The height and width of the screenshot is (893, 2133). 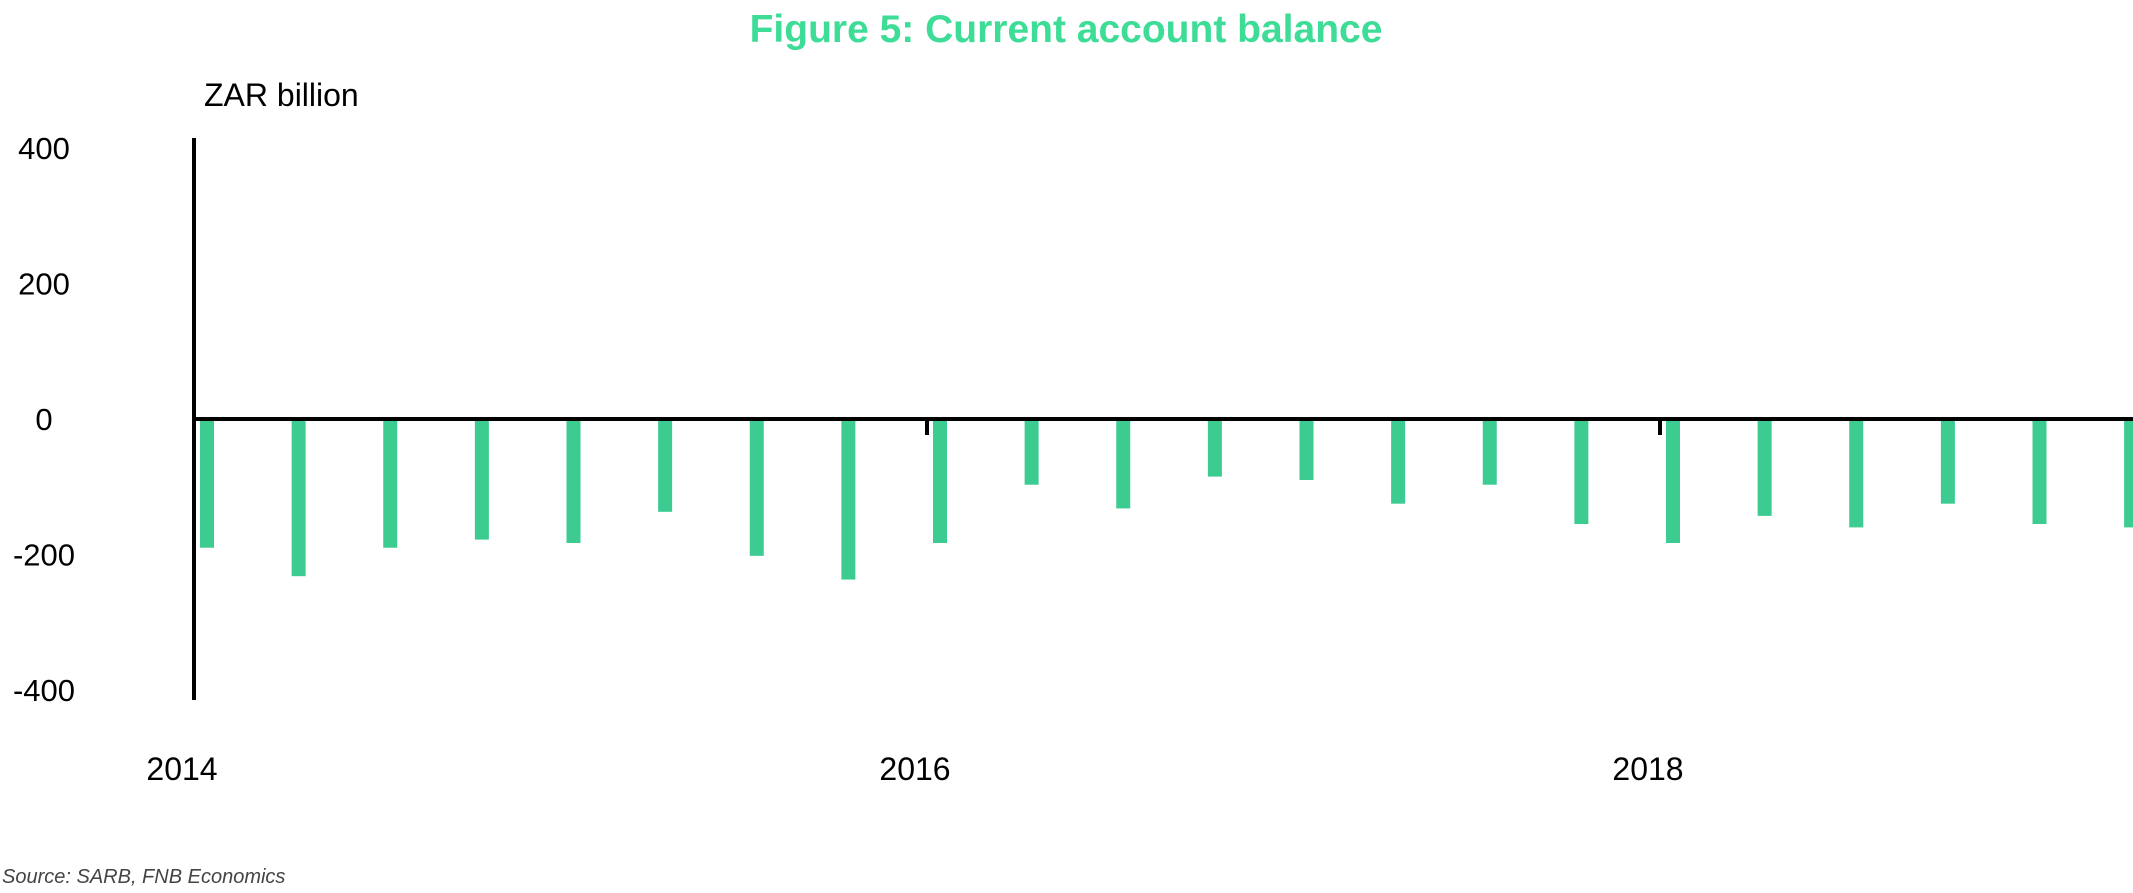 What do you see at coordinates (44, 284) in the screenshot?
I see `y-tick-label: 200` at bounding box center [44, 284].